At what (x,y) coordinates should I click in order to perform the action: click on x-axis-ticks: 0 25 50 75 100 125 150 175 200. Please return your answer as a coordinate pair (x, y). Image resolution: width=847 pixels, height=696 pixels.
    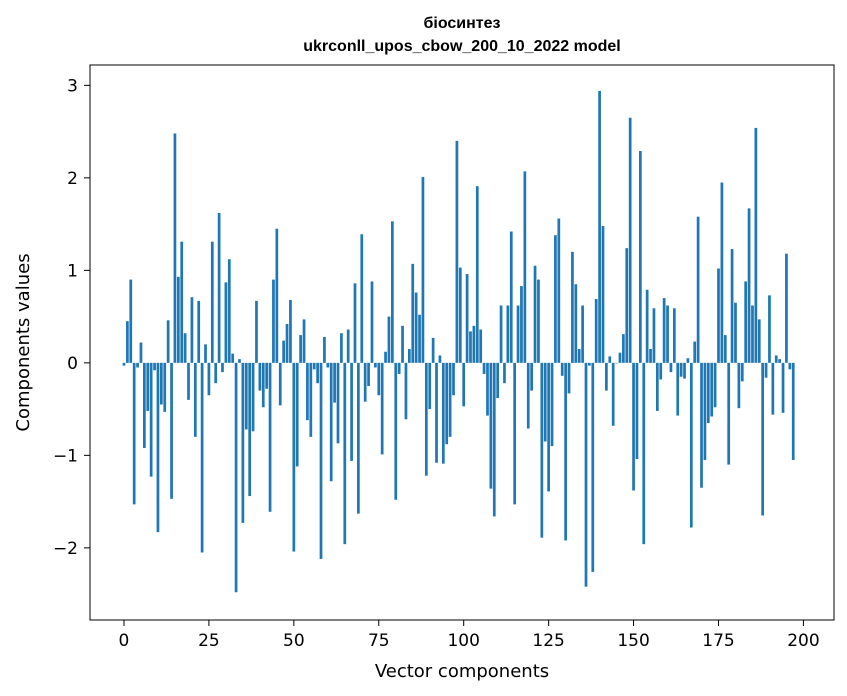
    Looking at the image, I should click on (469, 635).